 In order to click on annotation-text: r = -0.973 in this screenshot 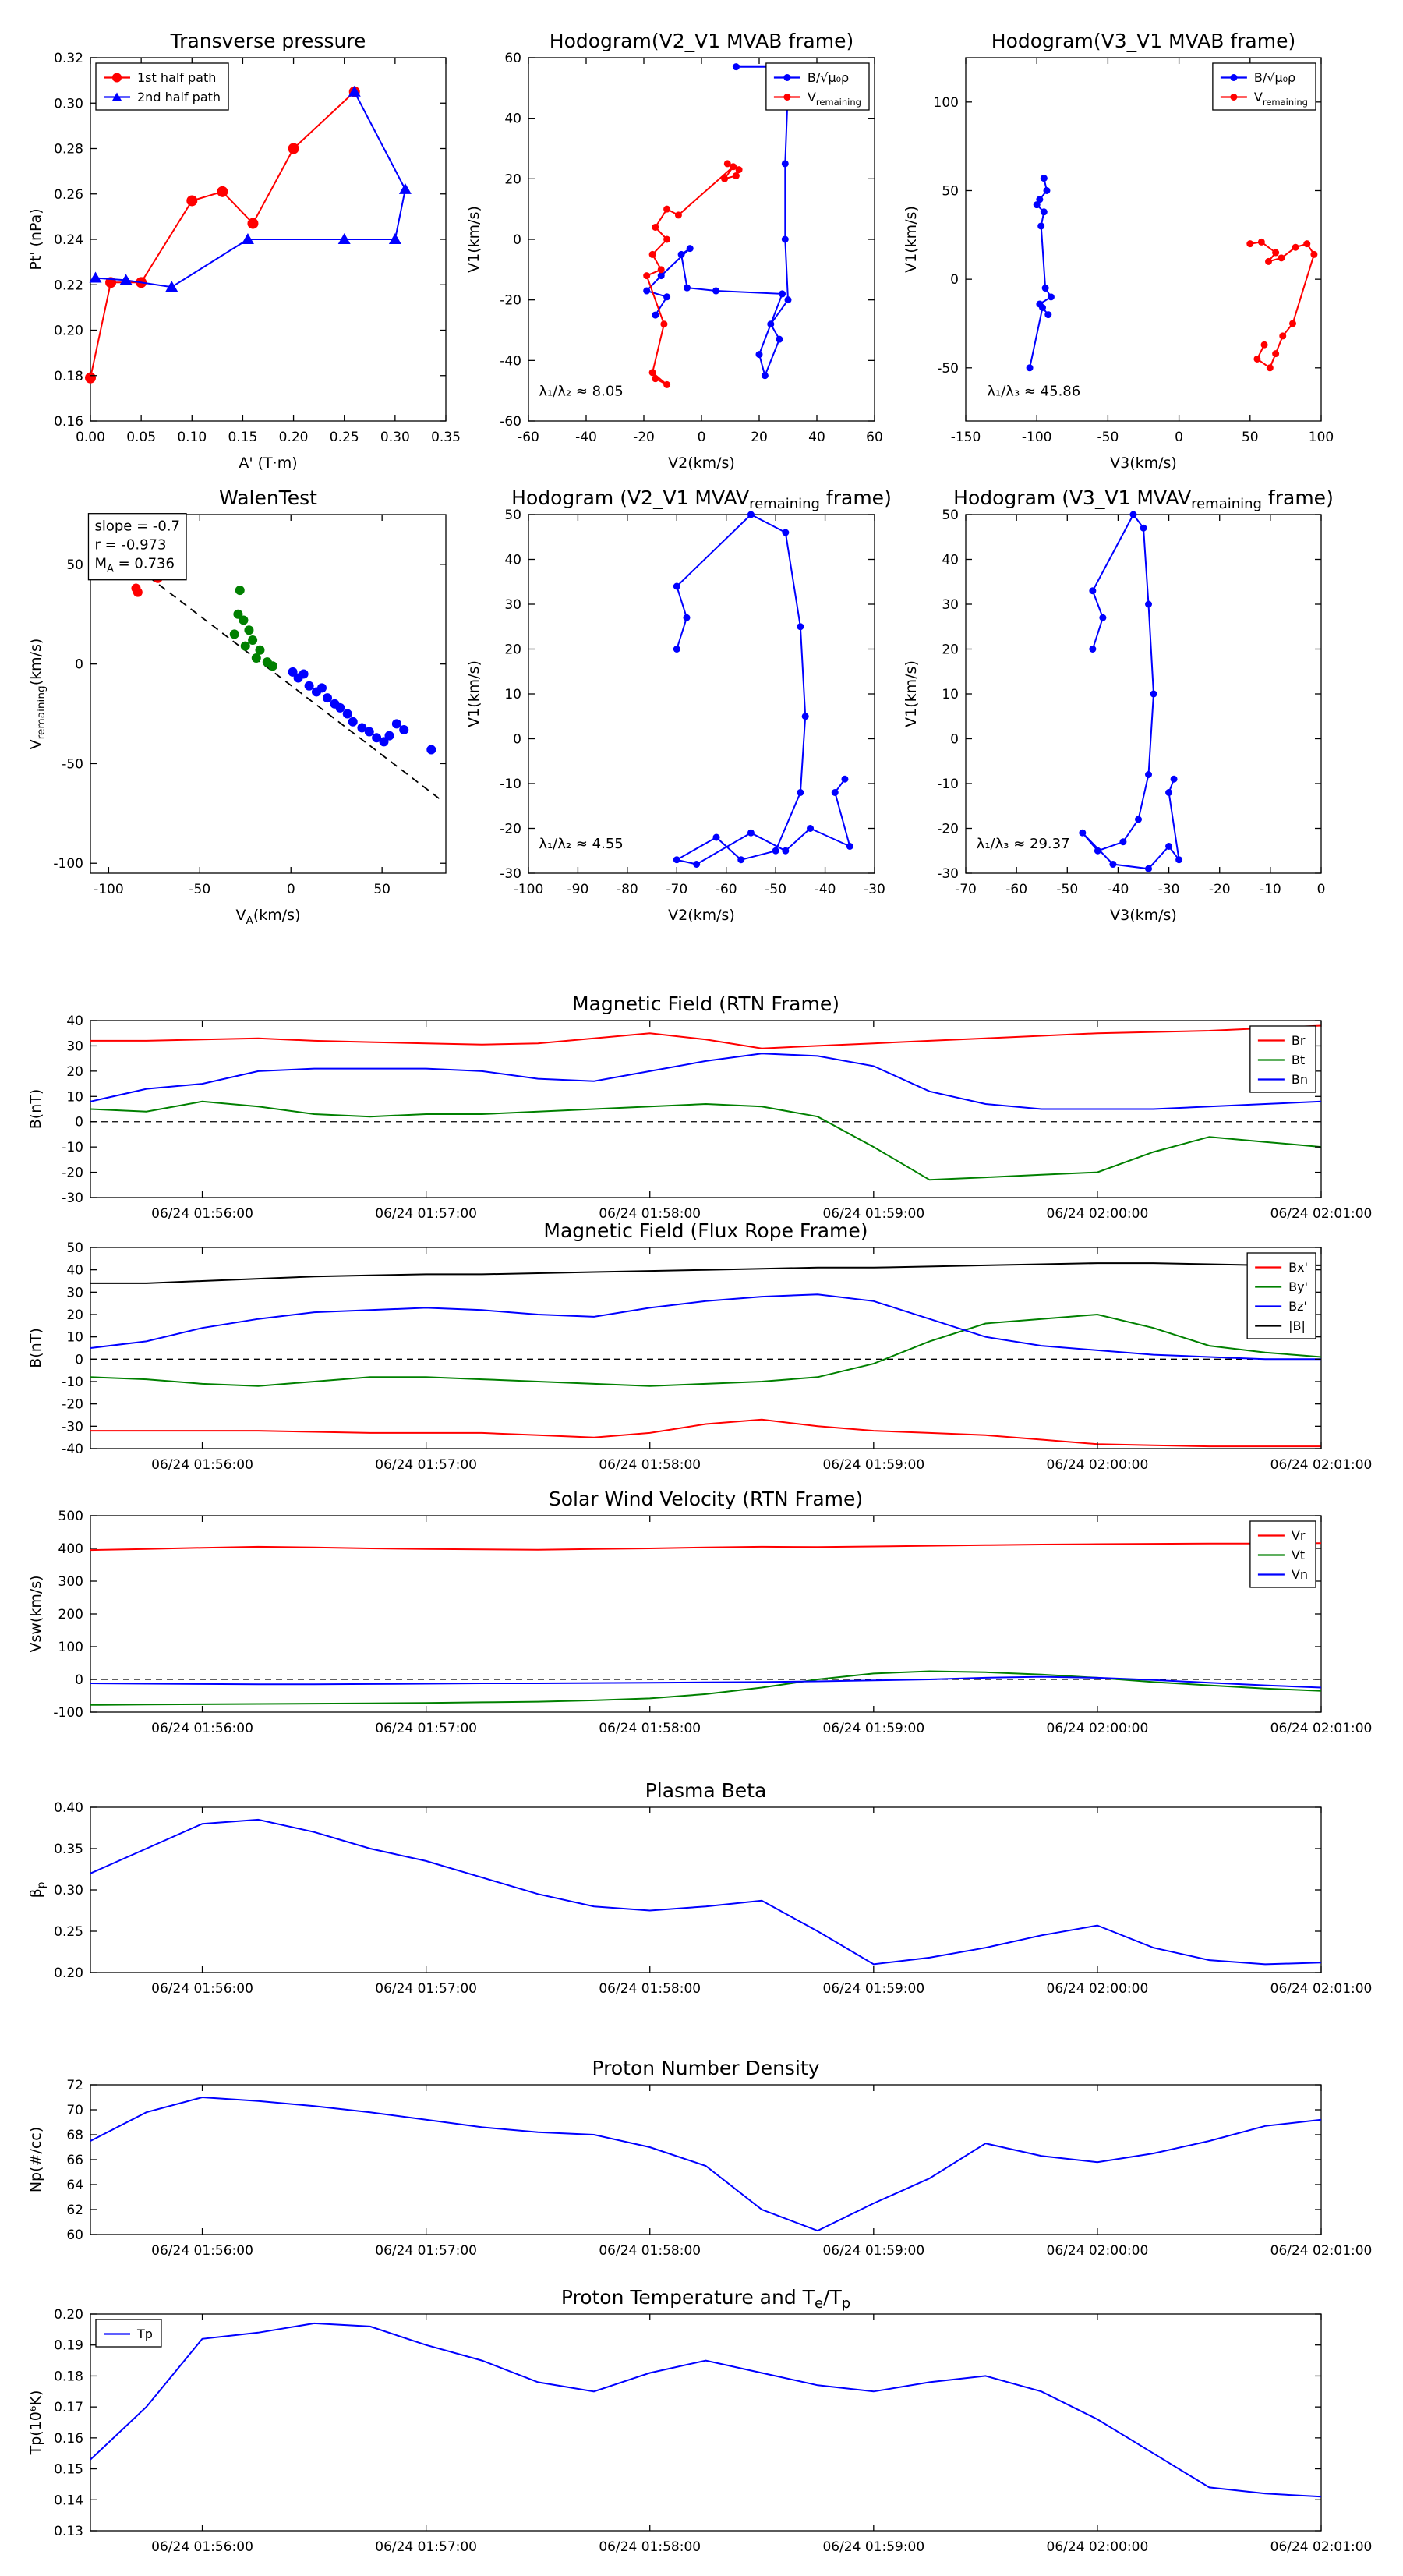, I will do `click(130, 545)`.